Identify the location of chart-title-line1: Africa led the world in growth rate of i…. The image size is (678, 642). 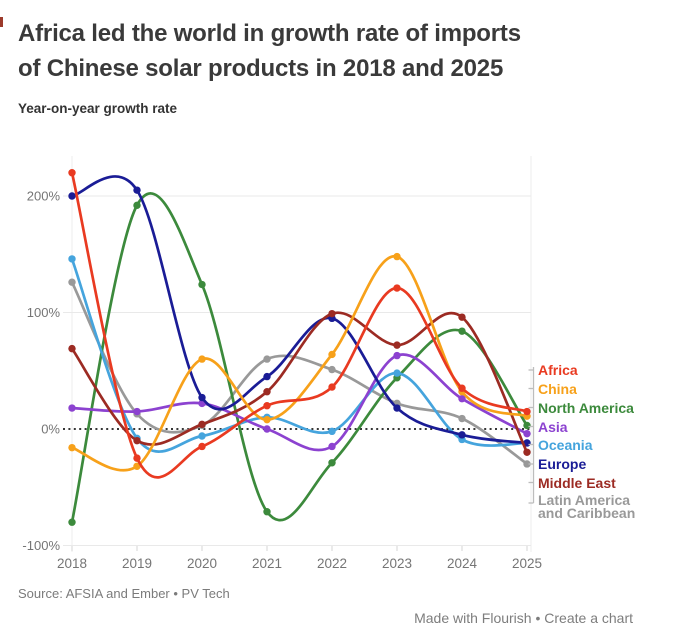
(269, 33).